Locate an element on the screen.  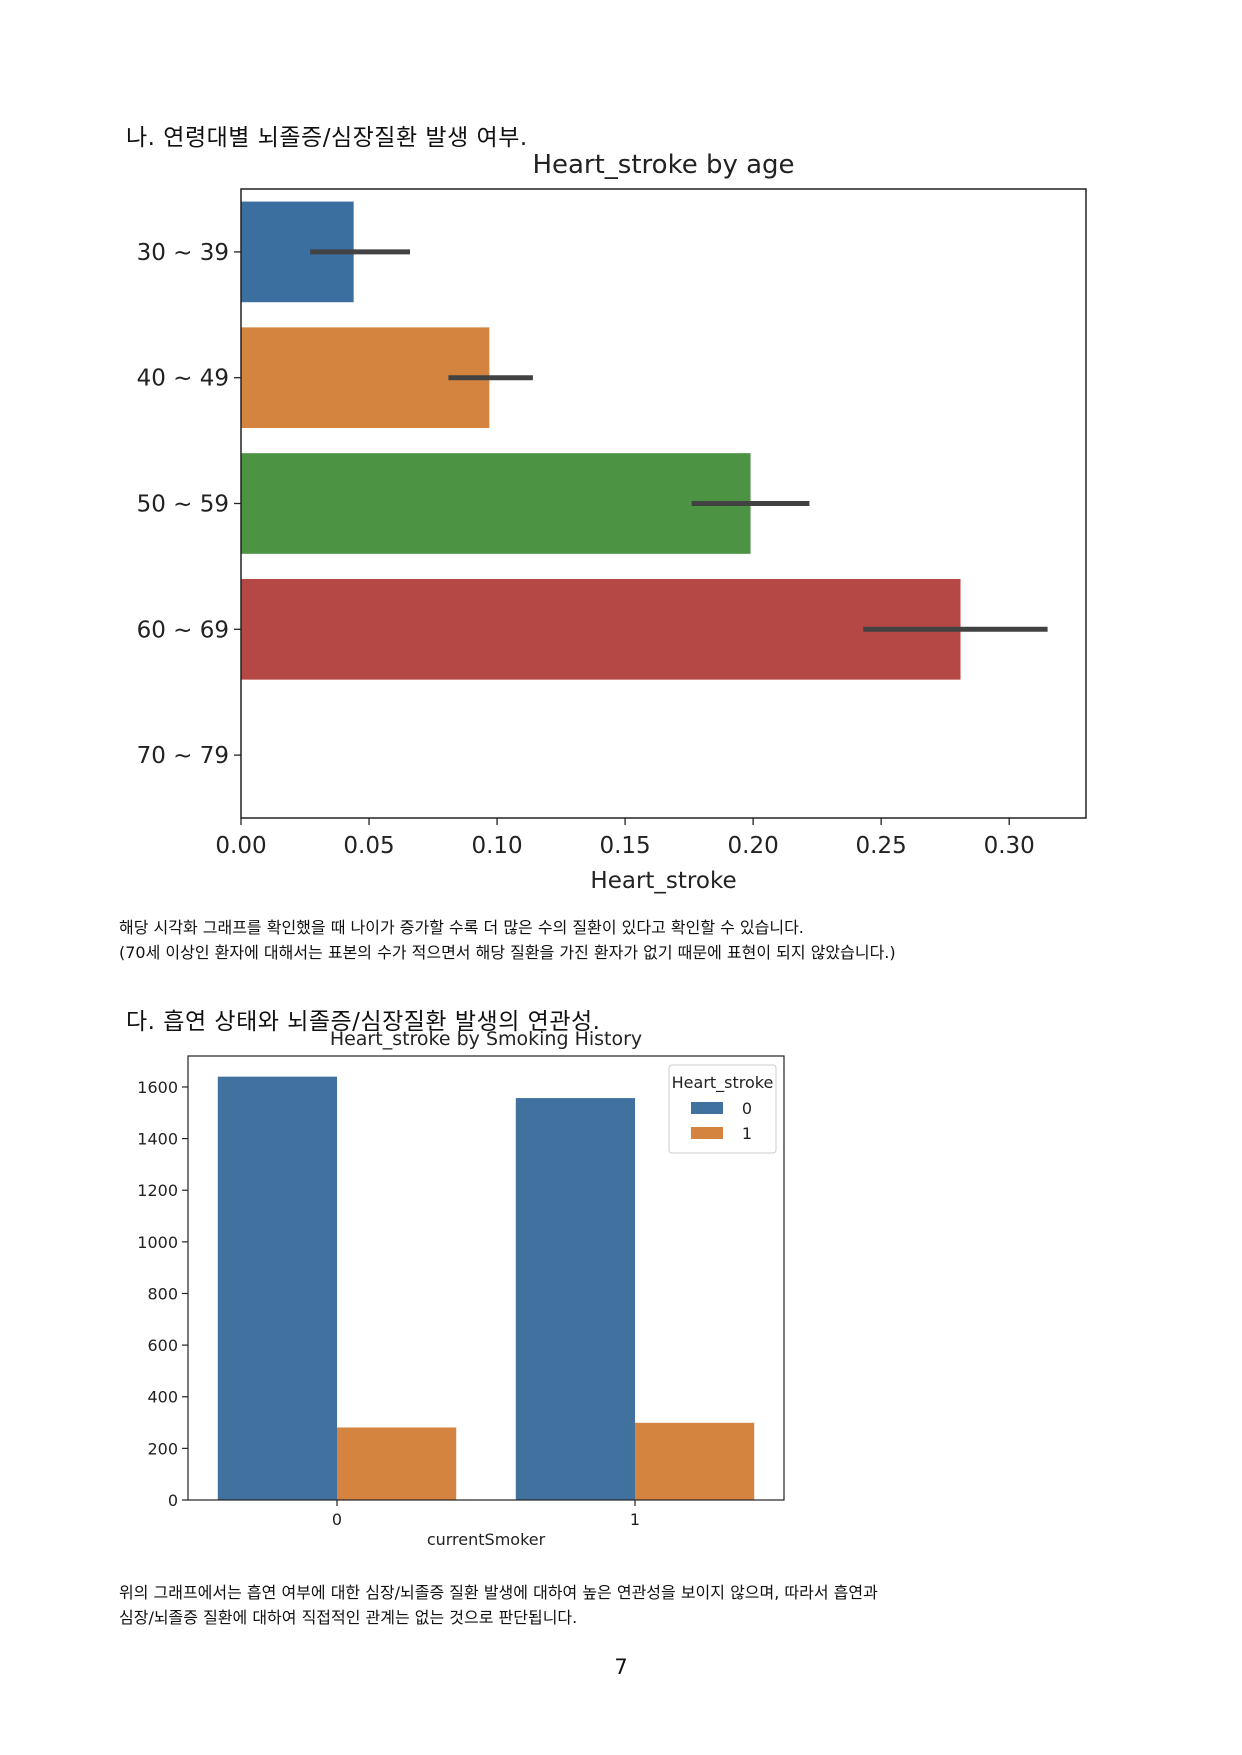
age-xtick-label-4: 0.20 is located at coordinates (753, 846).